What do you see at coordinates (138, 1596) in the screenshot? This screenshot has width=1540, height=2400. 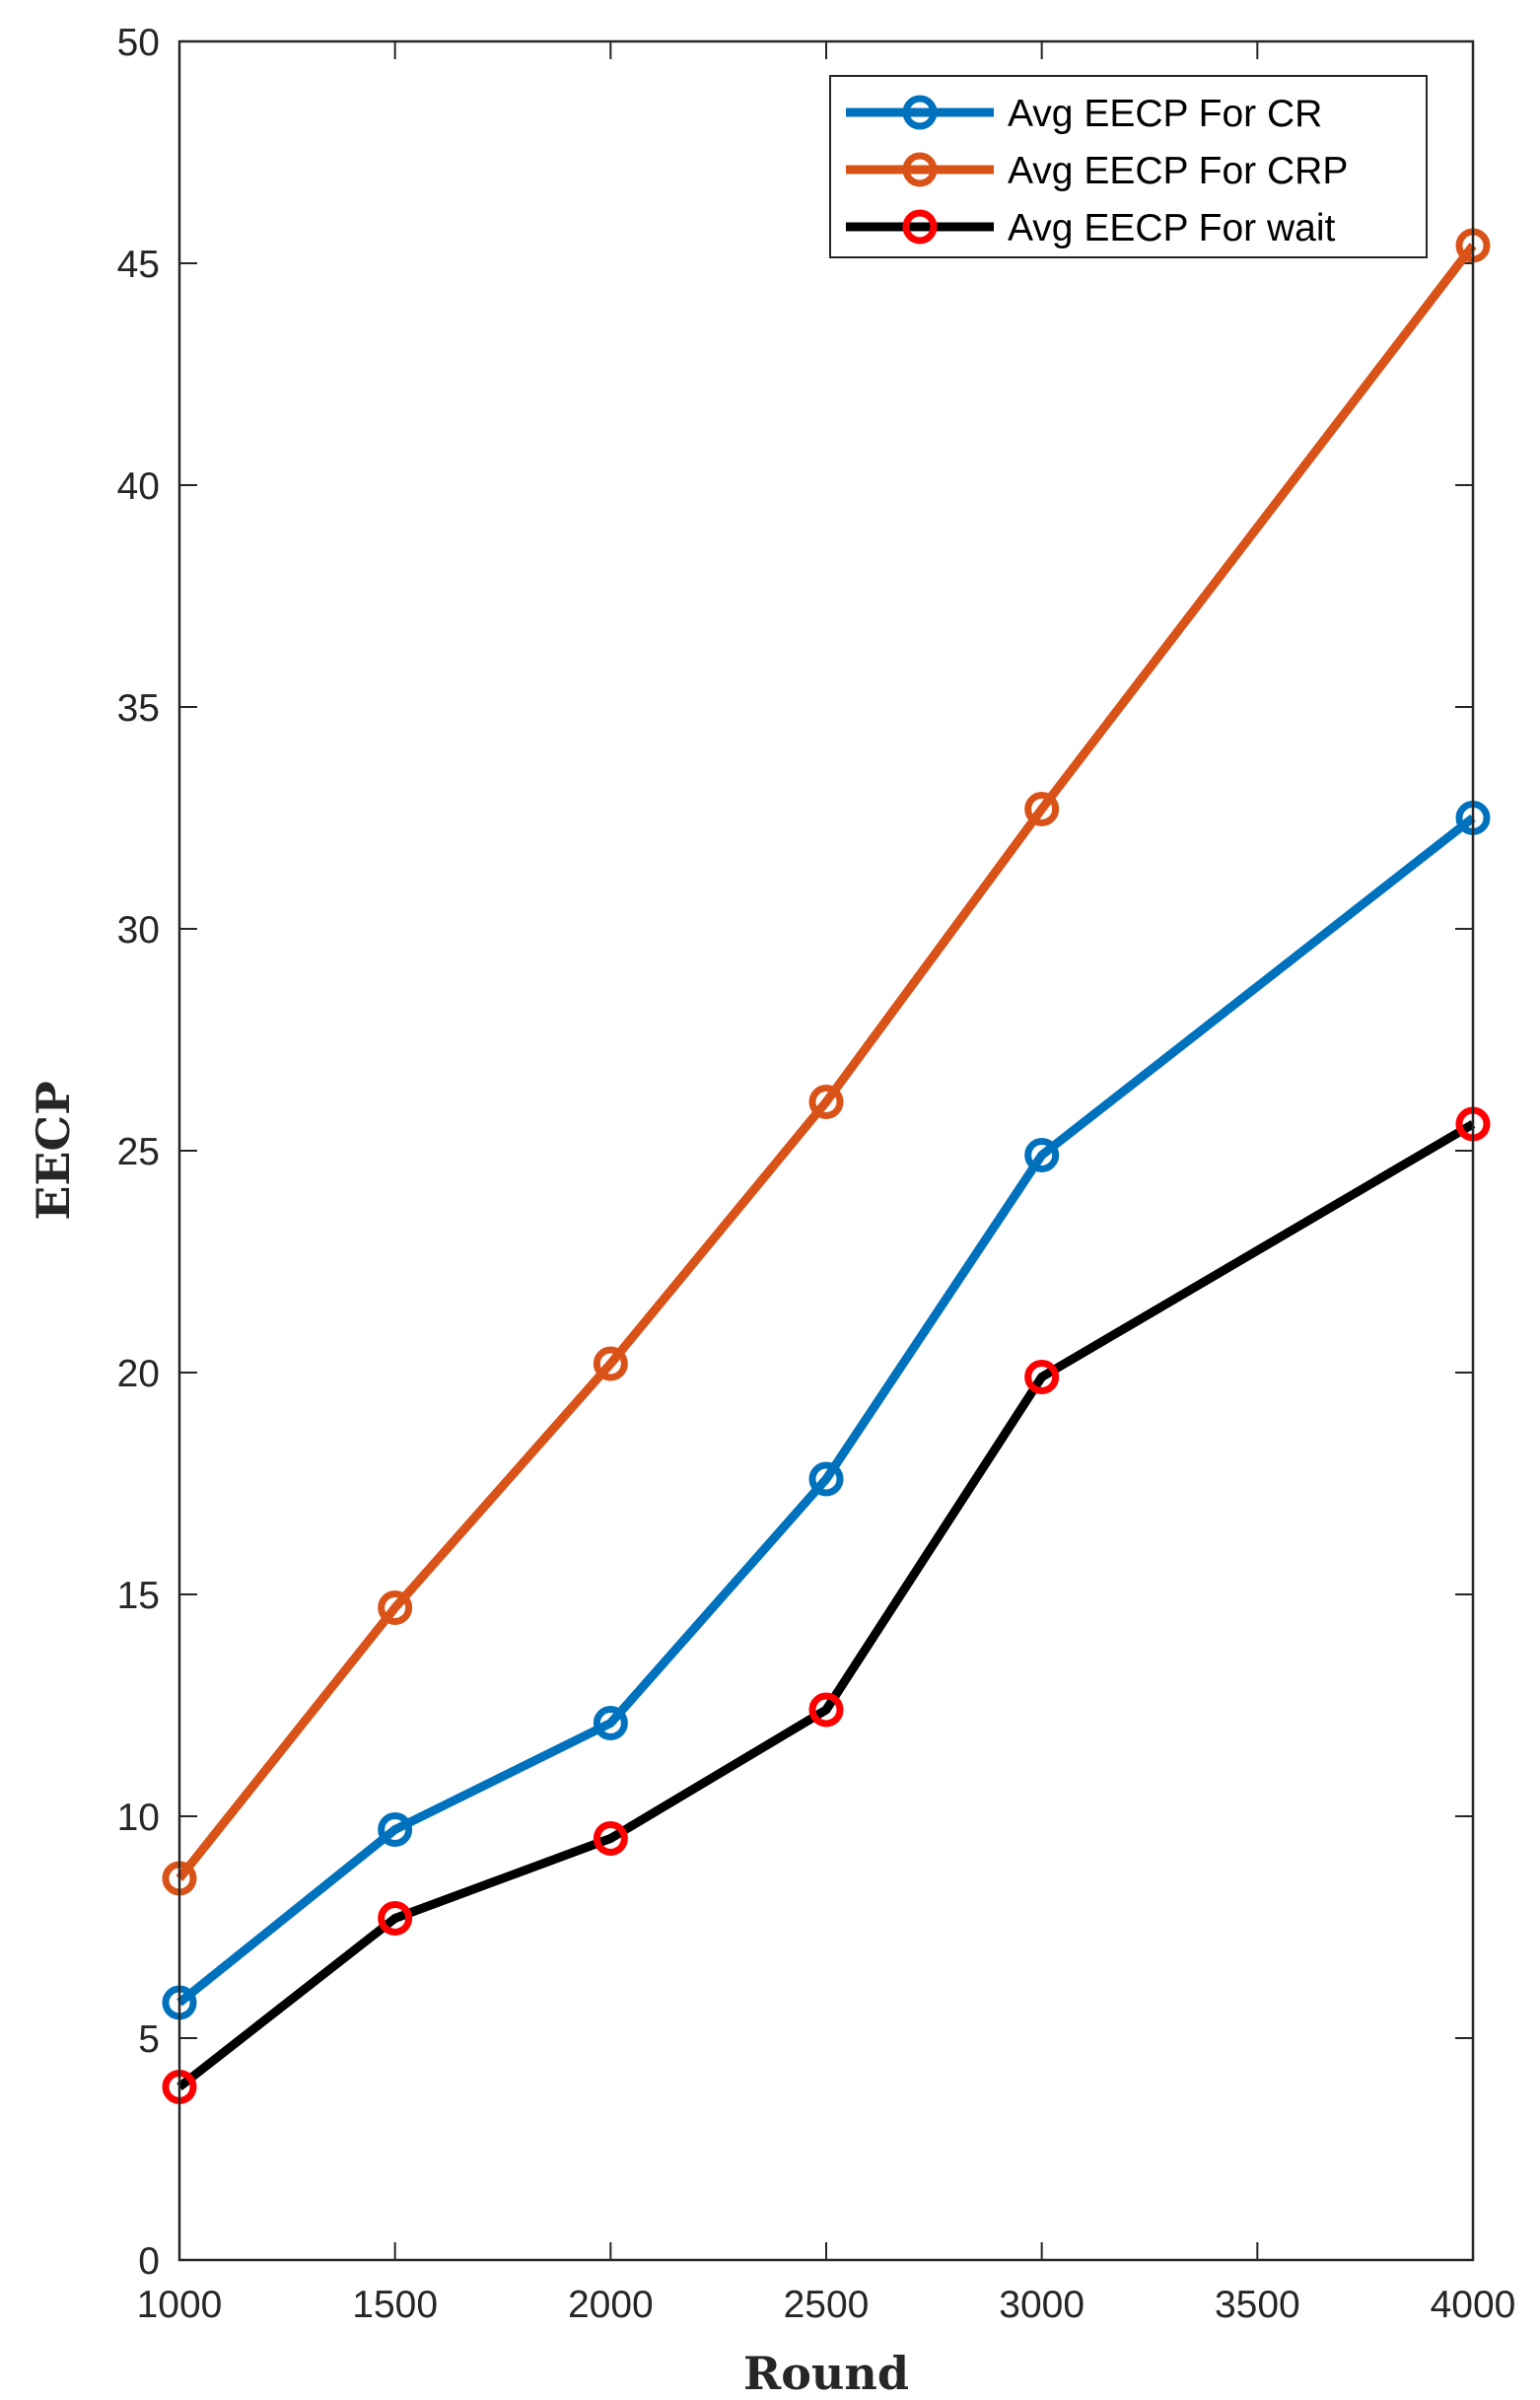 I see `y-tick-label: 15` at bounding box center [138, 1596].